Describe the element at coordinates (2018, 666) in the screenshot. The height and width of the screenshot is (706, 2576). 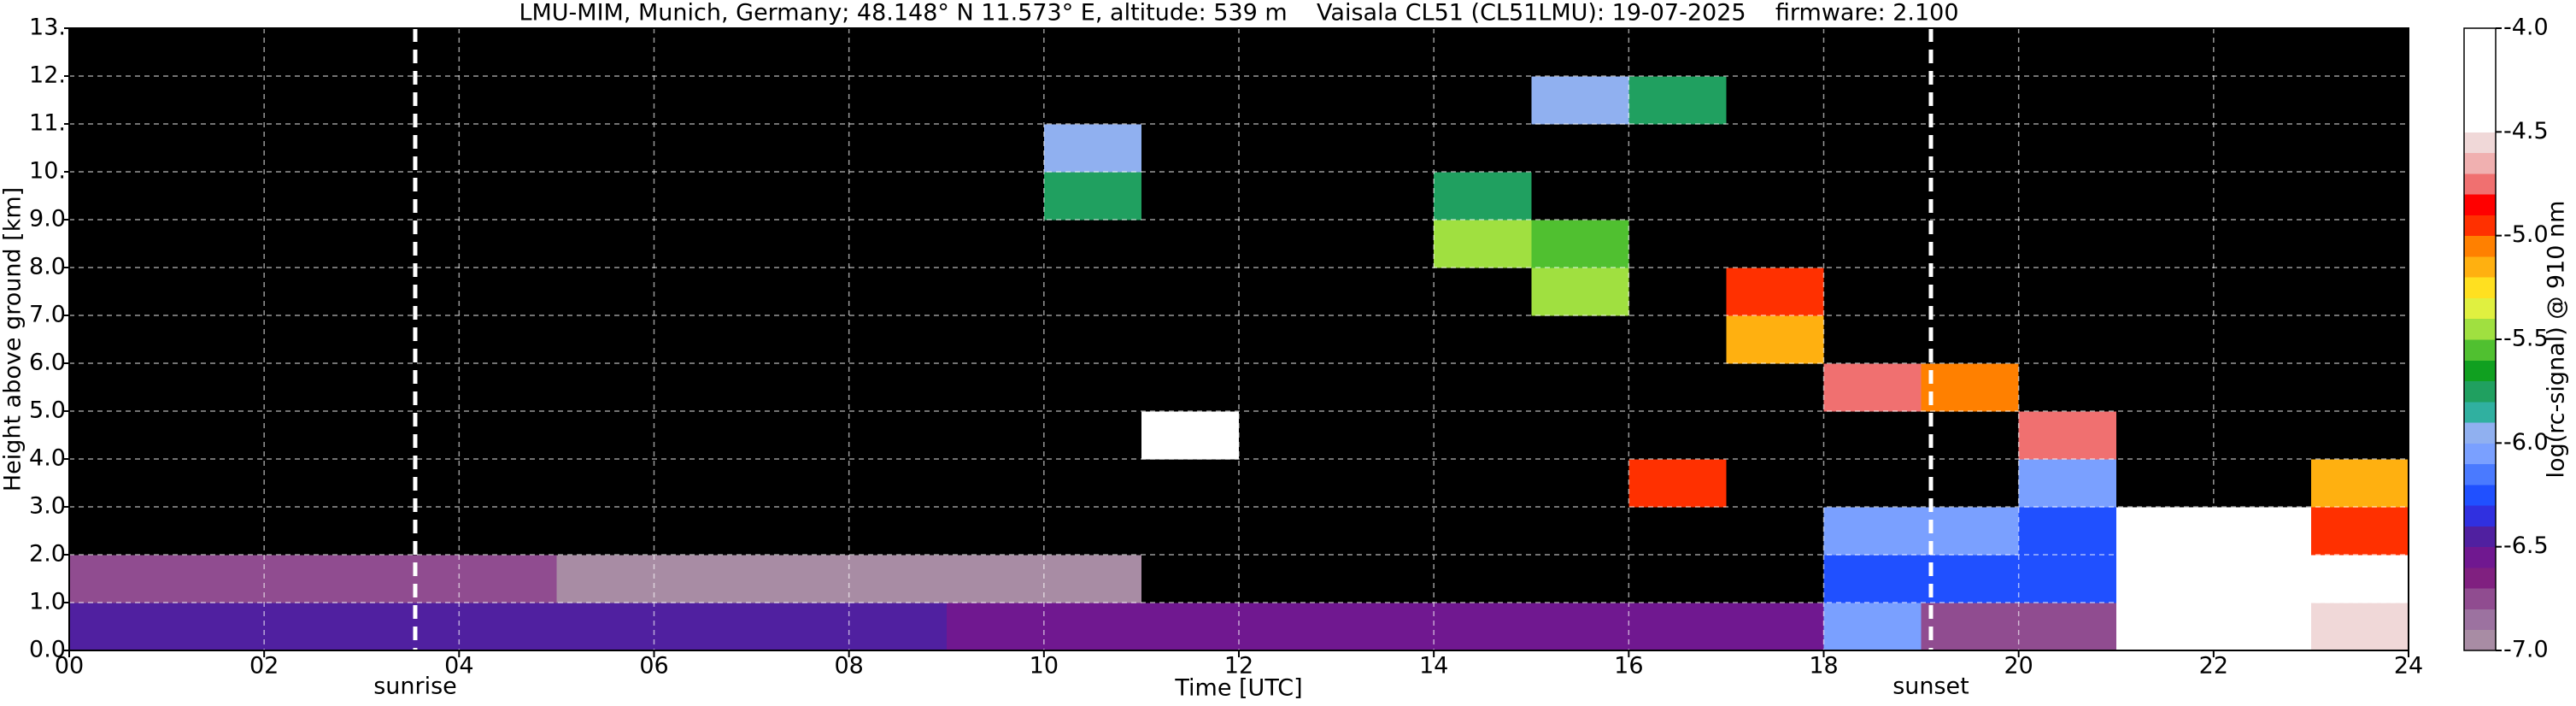
I see `x-tick-label: 20` at that location.